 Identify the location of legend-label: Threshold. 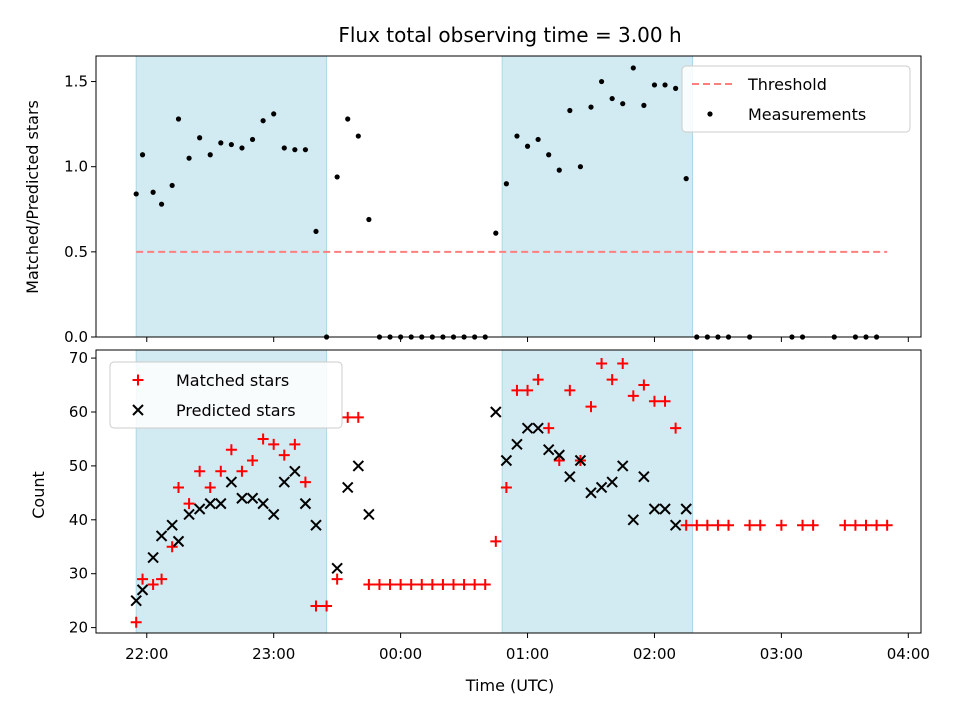
(787, 84).